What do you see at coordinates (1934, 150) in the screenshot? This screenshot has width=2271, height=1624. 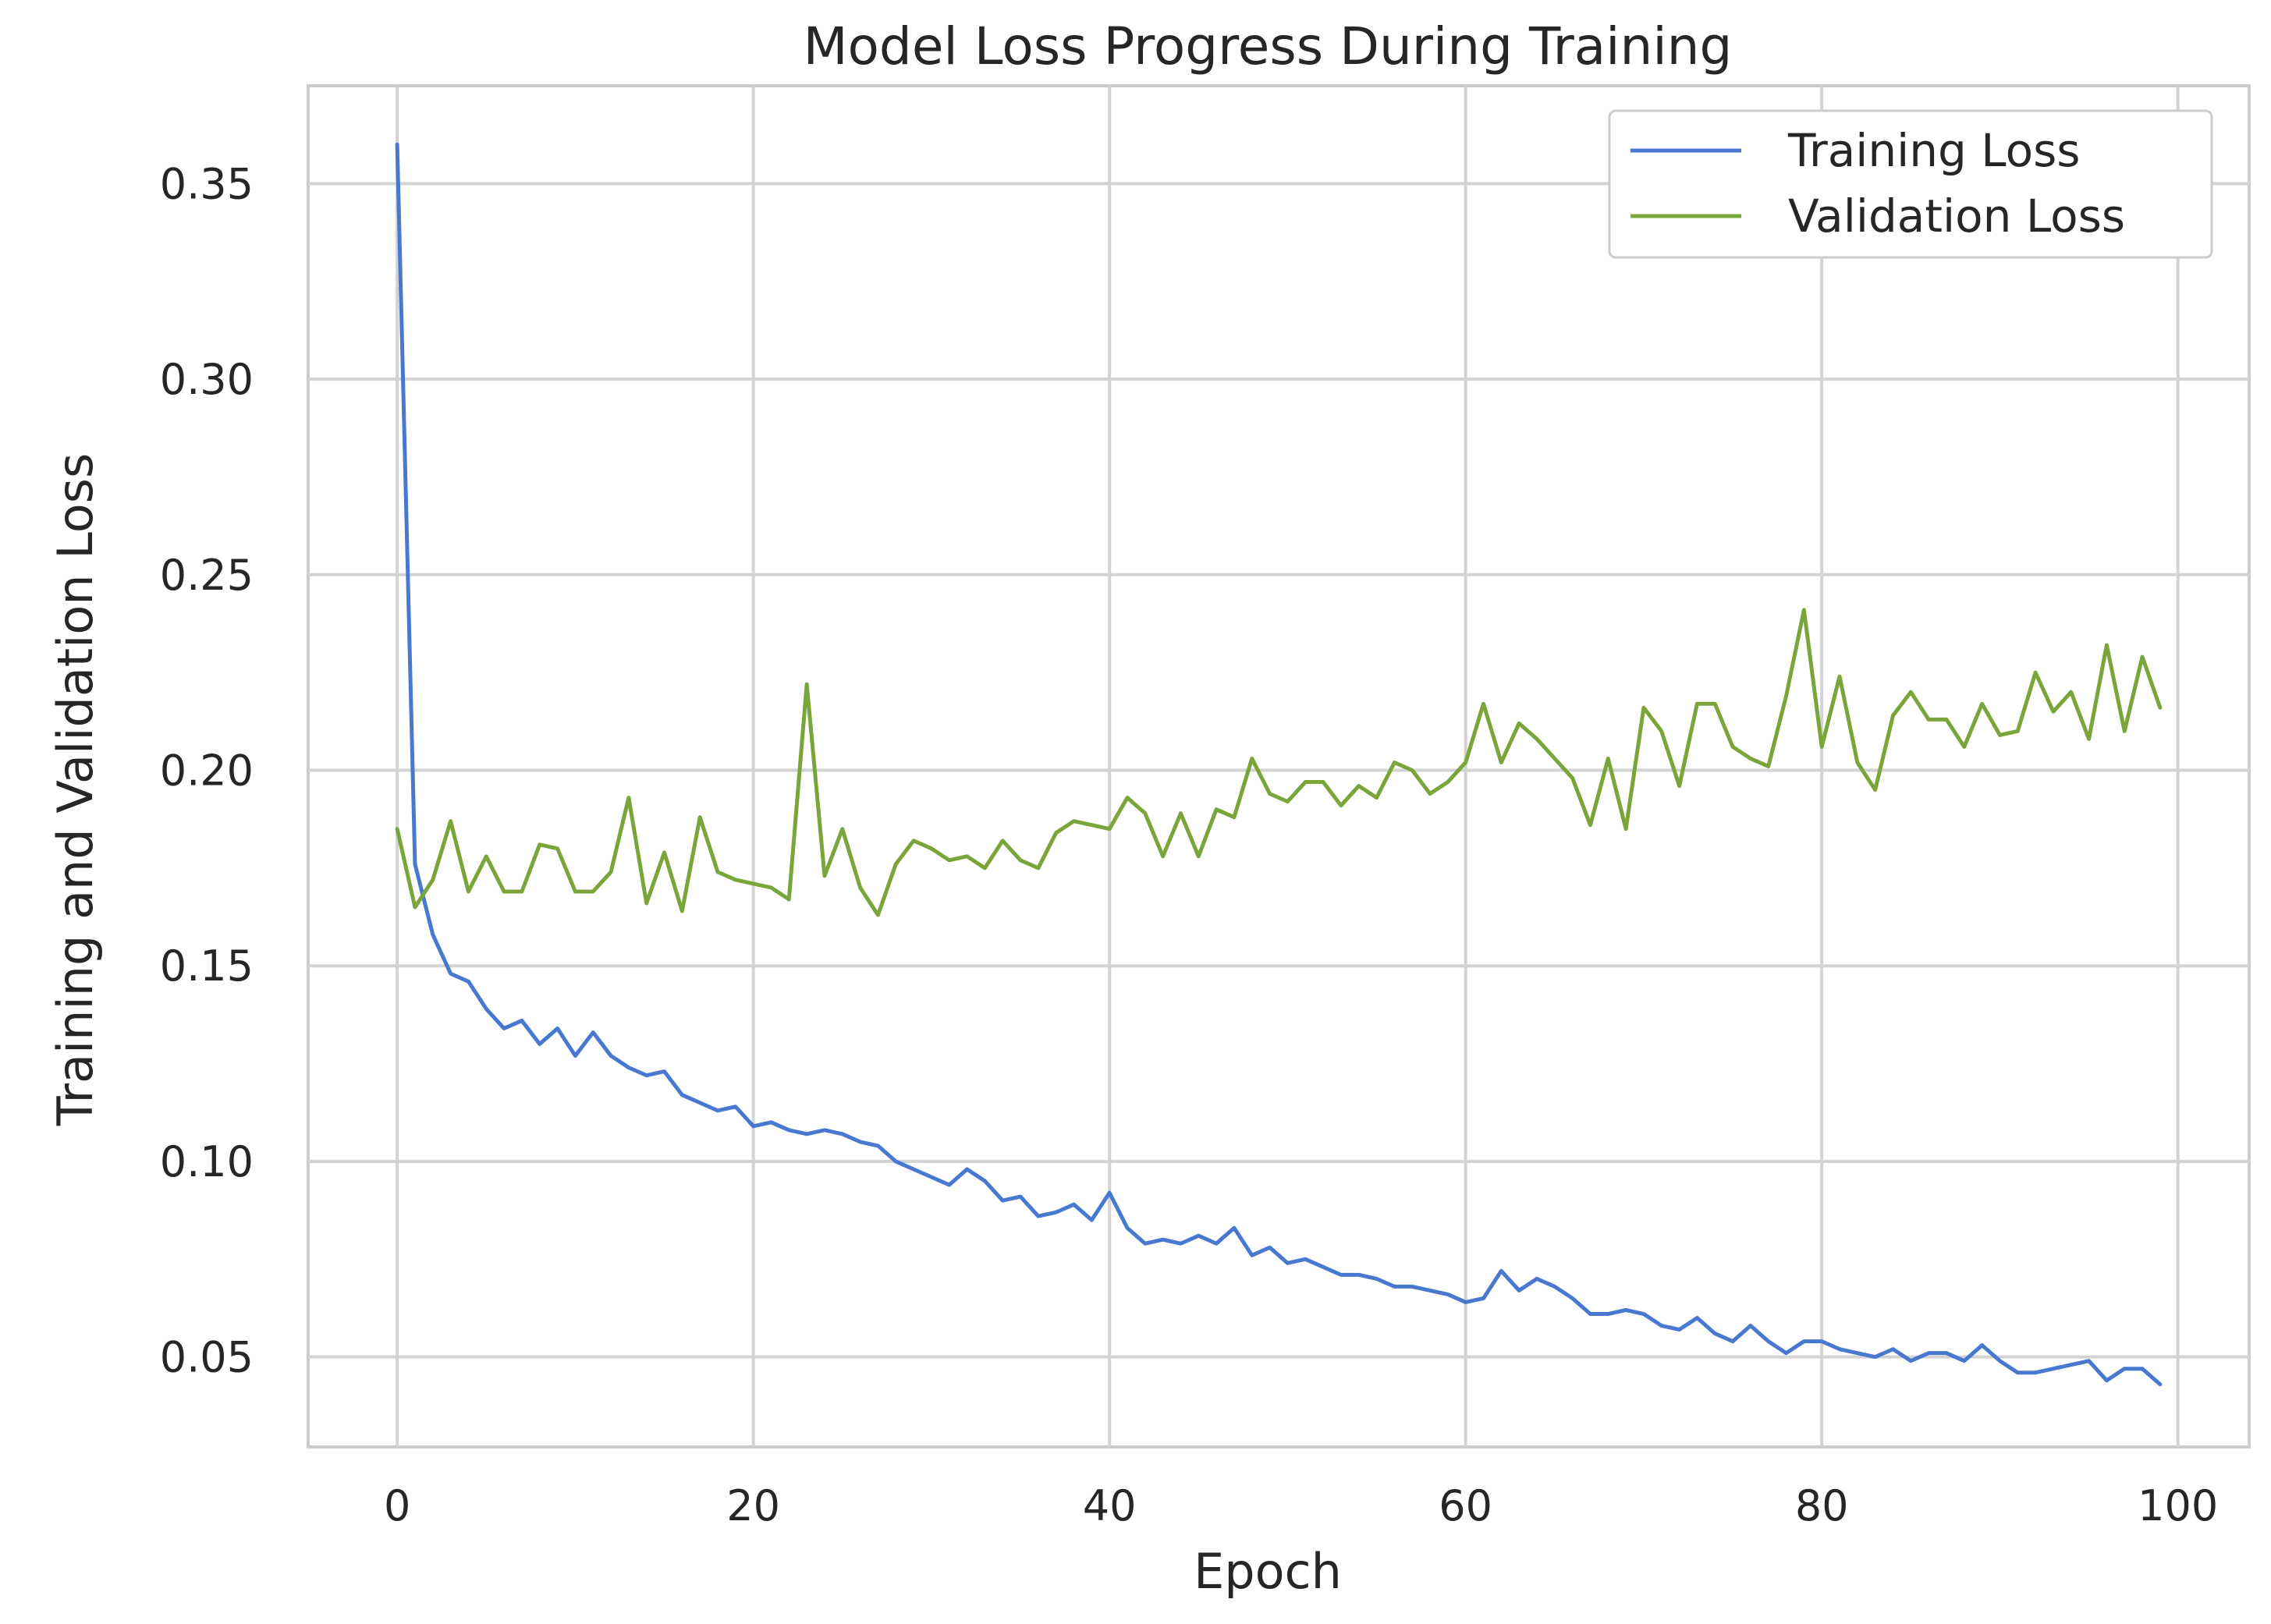 I see `legend-label-training-loss: Training Loss` at bounding box center [1934, 150].